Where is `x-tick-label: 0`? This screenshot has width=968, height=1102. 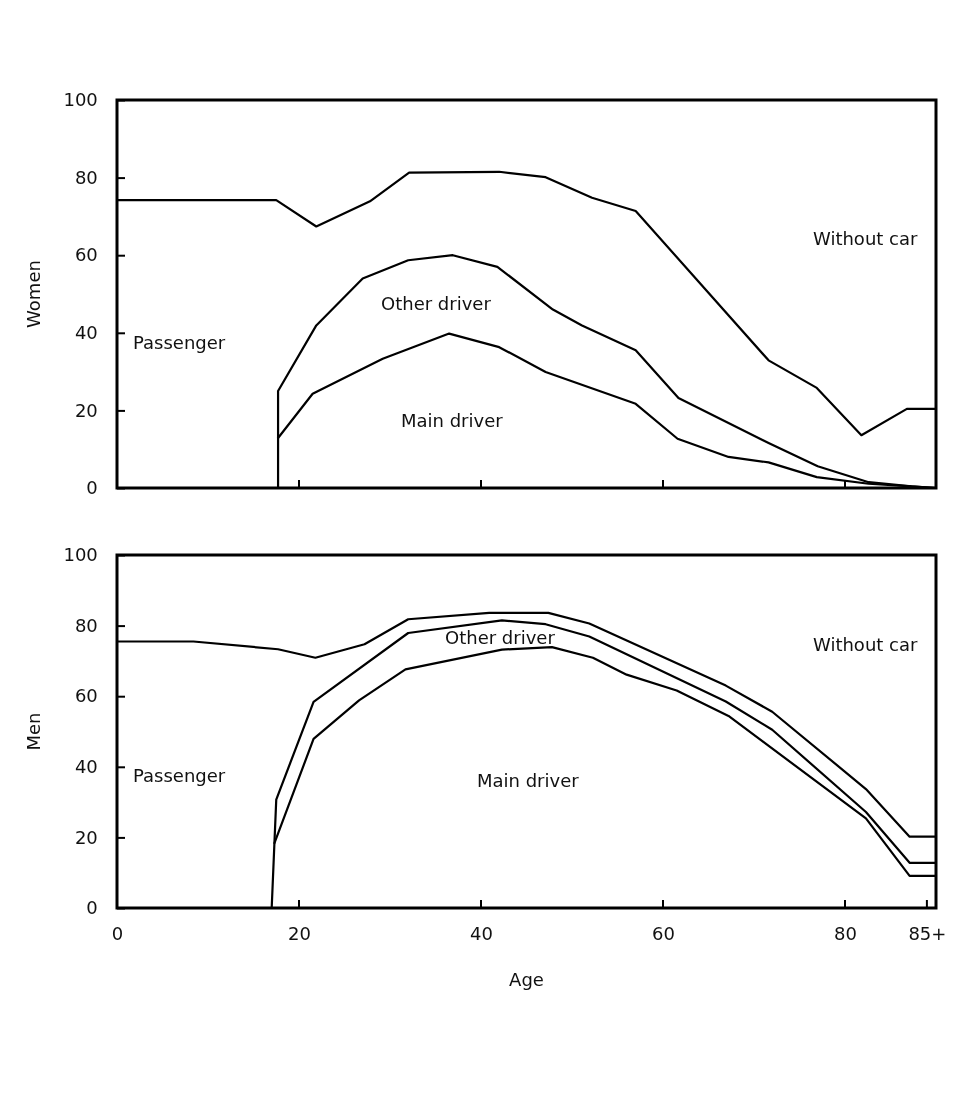 x-tick-label: 0 is located at coordinates (117, 933).